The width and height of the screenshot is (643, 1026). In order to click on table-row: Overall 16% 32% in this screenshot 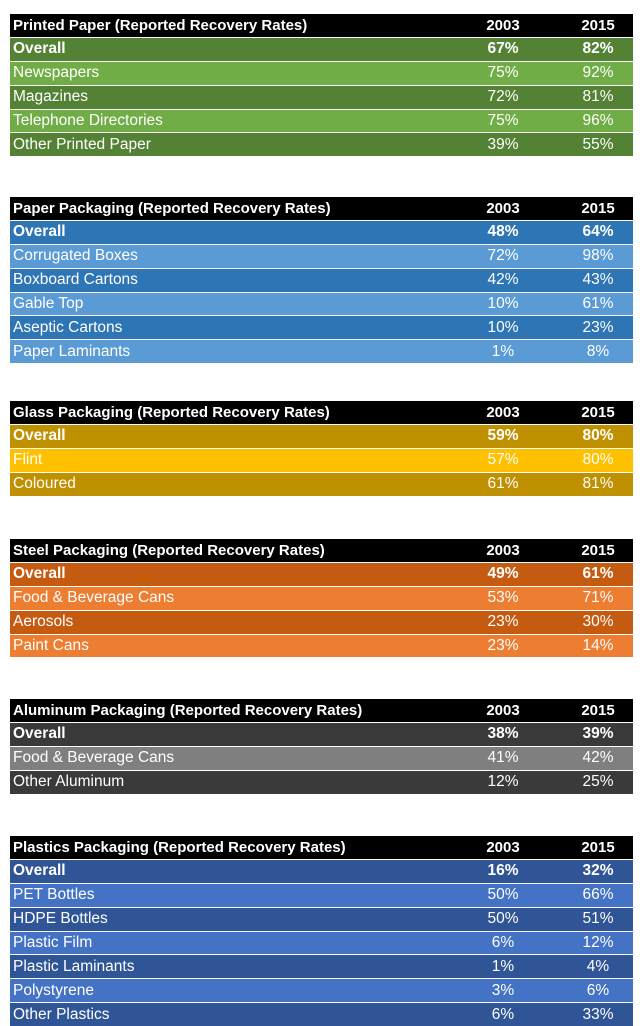, I will do `click(321, 871)`.